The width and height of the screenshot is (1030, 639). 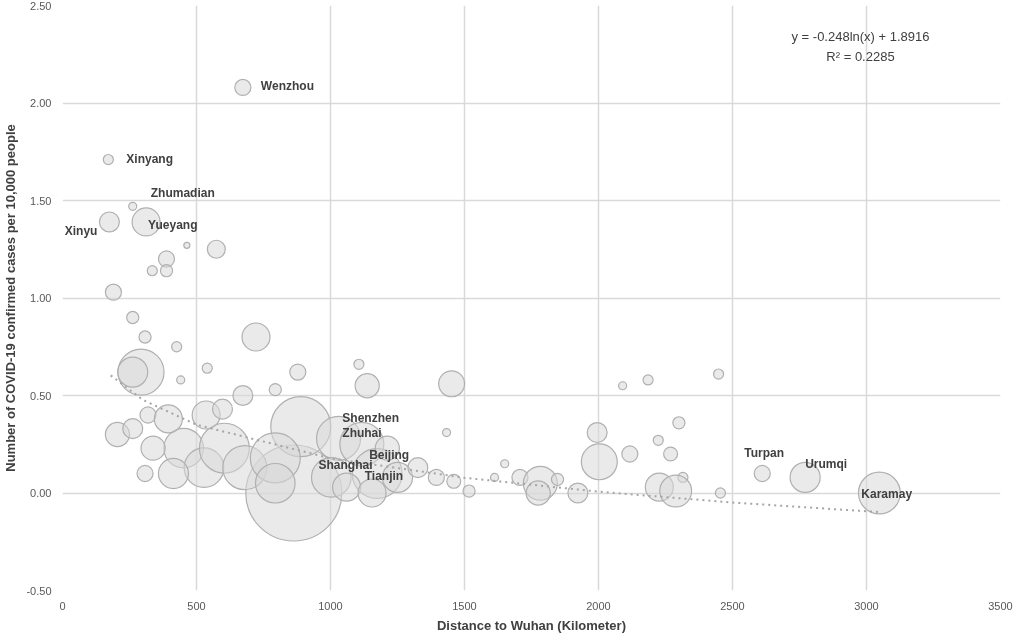 I want to click on x-tick-label: 500, so click(x=196, y=605).